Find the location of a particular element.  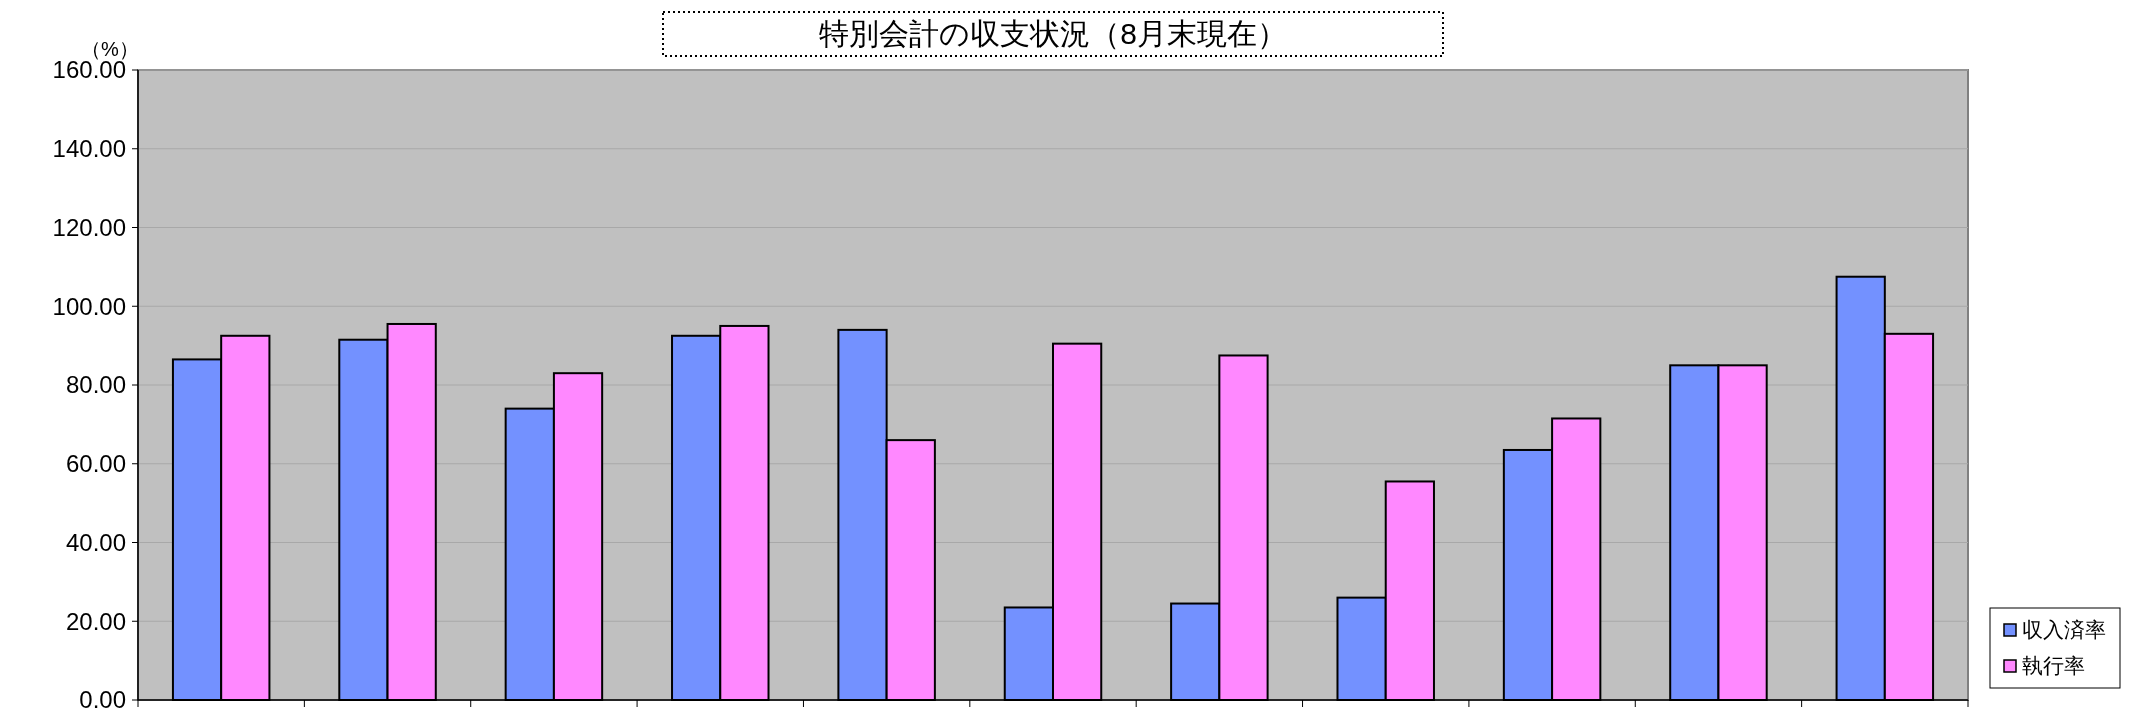

legend-label: 収入済率 is located at coordinates (2064, 630).